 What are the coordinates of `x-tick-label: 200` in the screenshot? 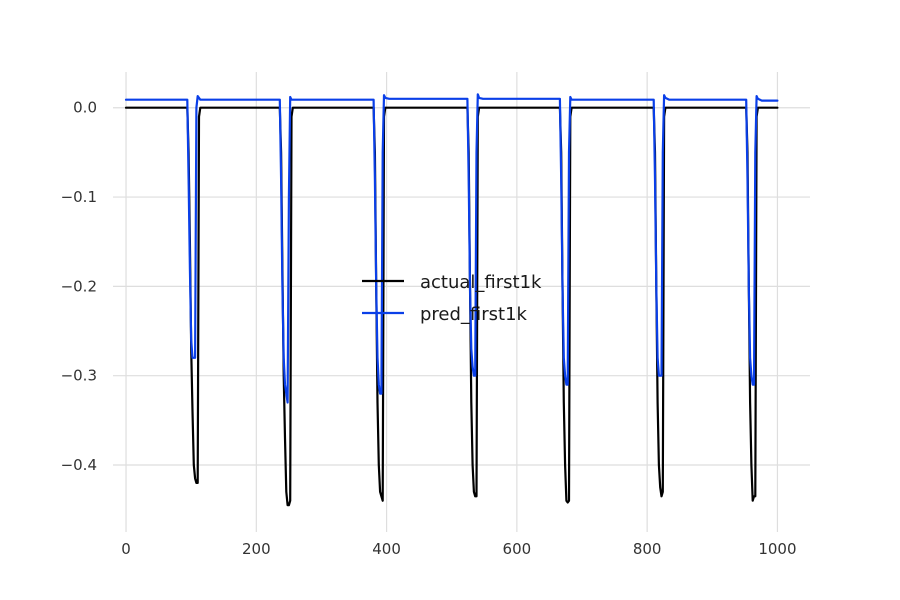 It's located at (256, 549).